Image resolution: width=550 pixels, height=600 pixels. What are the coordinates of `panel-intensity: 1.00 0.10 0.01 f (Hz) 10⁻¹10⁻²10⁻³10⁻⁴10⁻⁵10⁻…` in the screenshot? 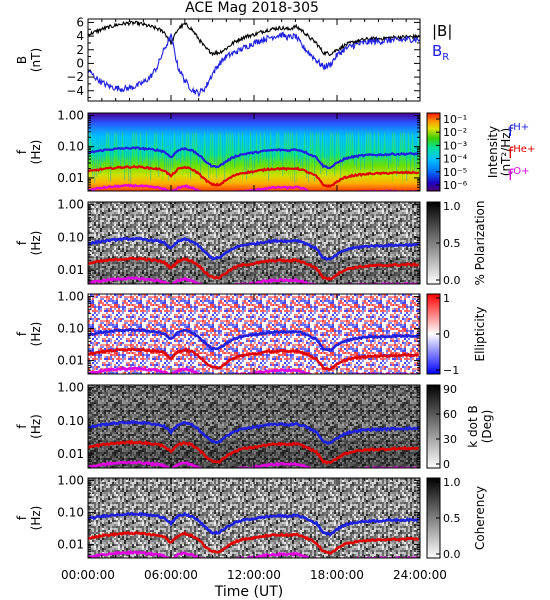 It's located at (275, 150).